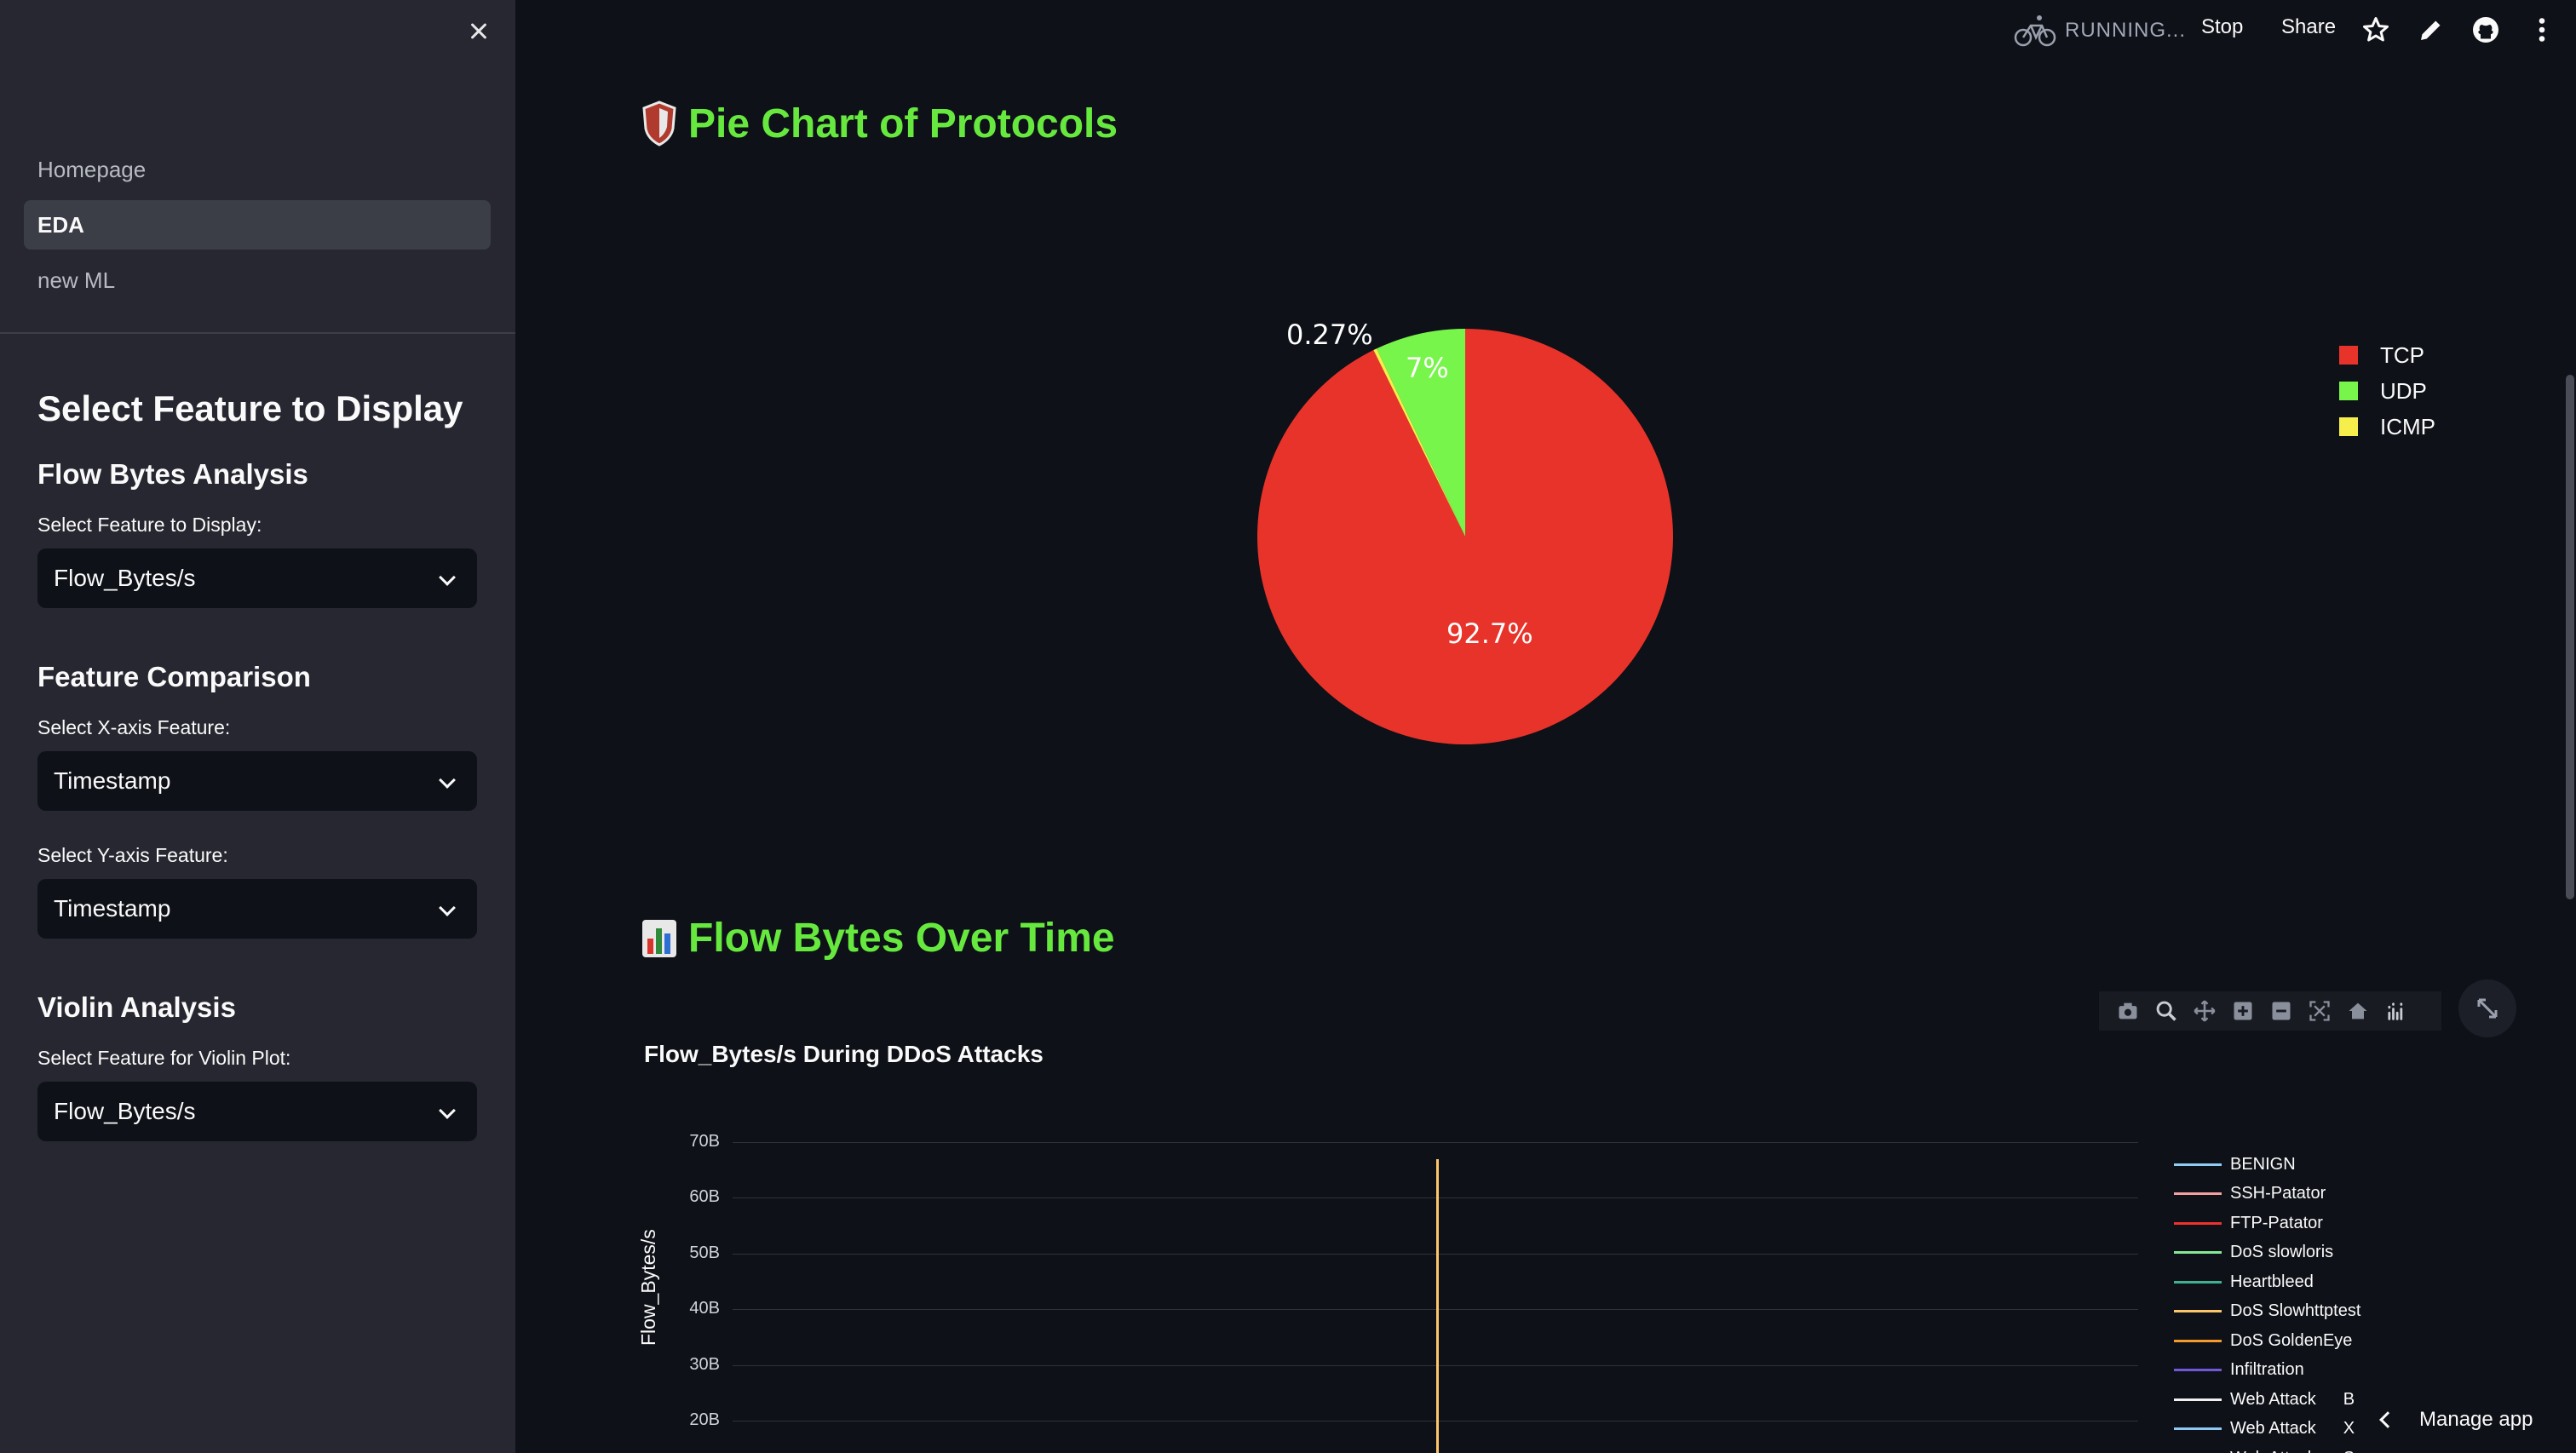 This screenshot has width=2576, height=1453. Describe the element at coordinates (173, 474) in the screenshot. I see `flow-bytes-heading: Flow Bytes Analysis` at that location.